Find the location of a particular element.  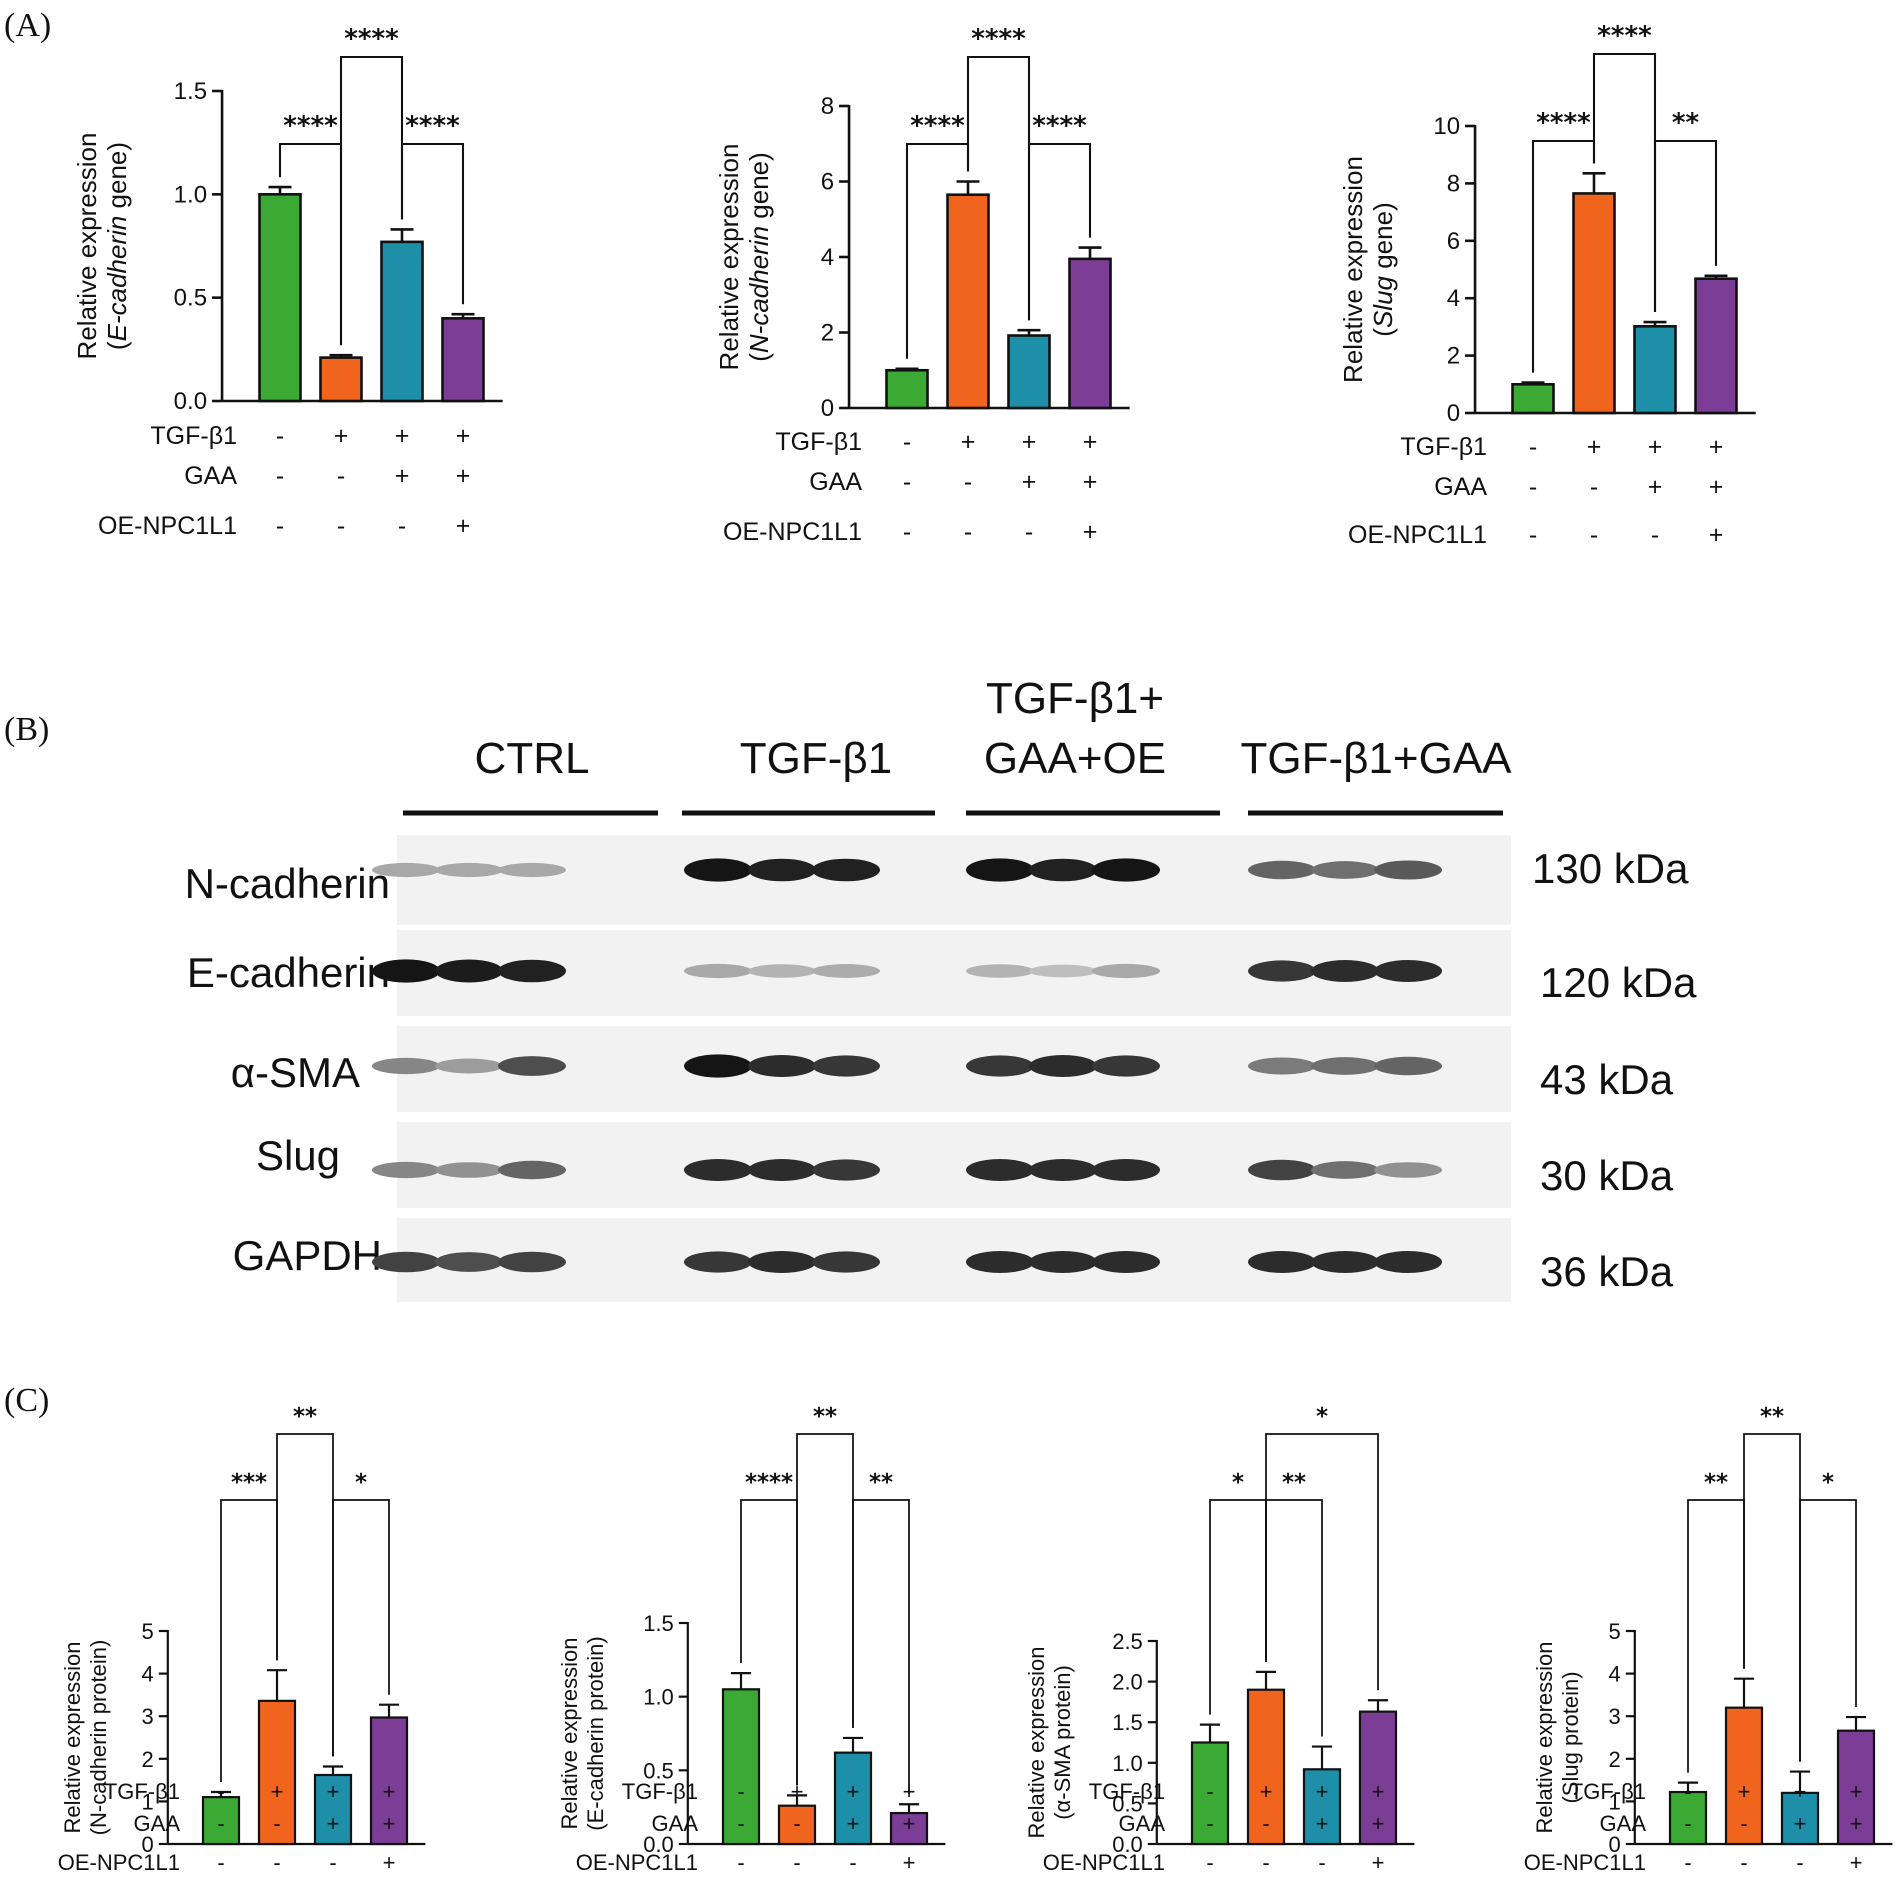

y-axis-label-segment: (N-cadherin protein) is located at coordinates (98, 1738).